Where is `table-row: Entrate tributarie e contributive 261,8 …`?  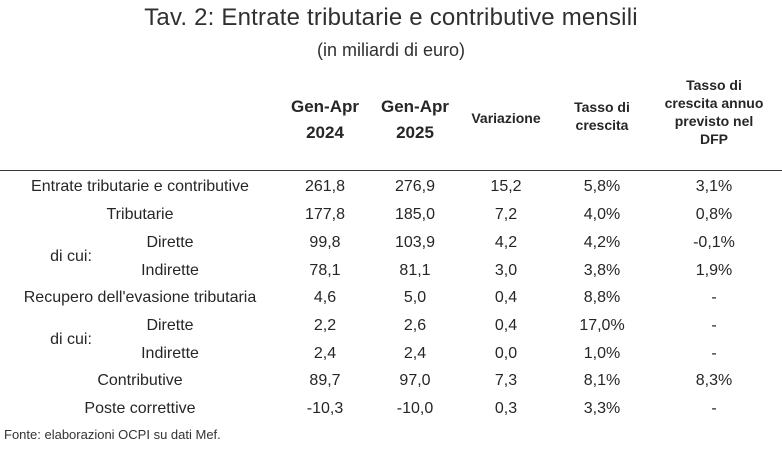
table-row: Entrate tributarie e contributive 261,8 … is located at coordinates (391, 187).